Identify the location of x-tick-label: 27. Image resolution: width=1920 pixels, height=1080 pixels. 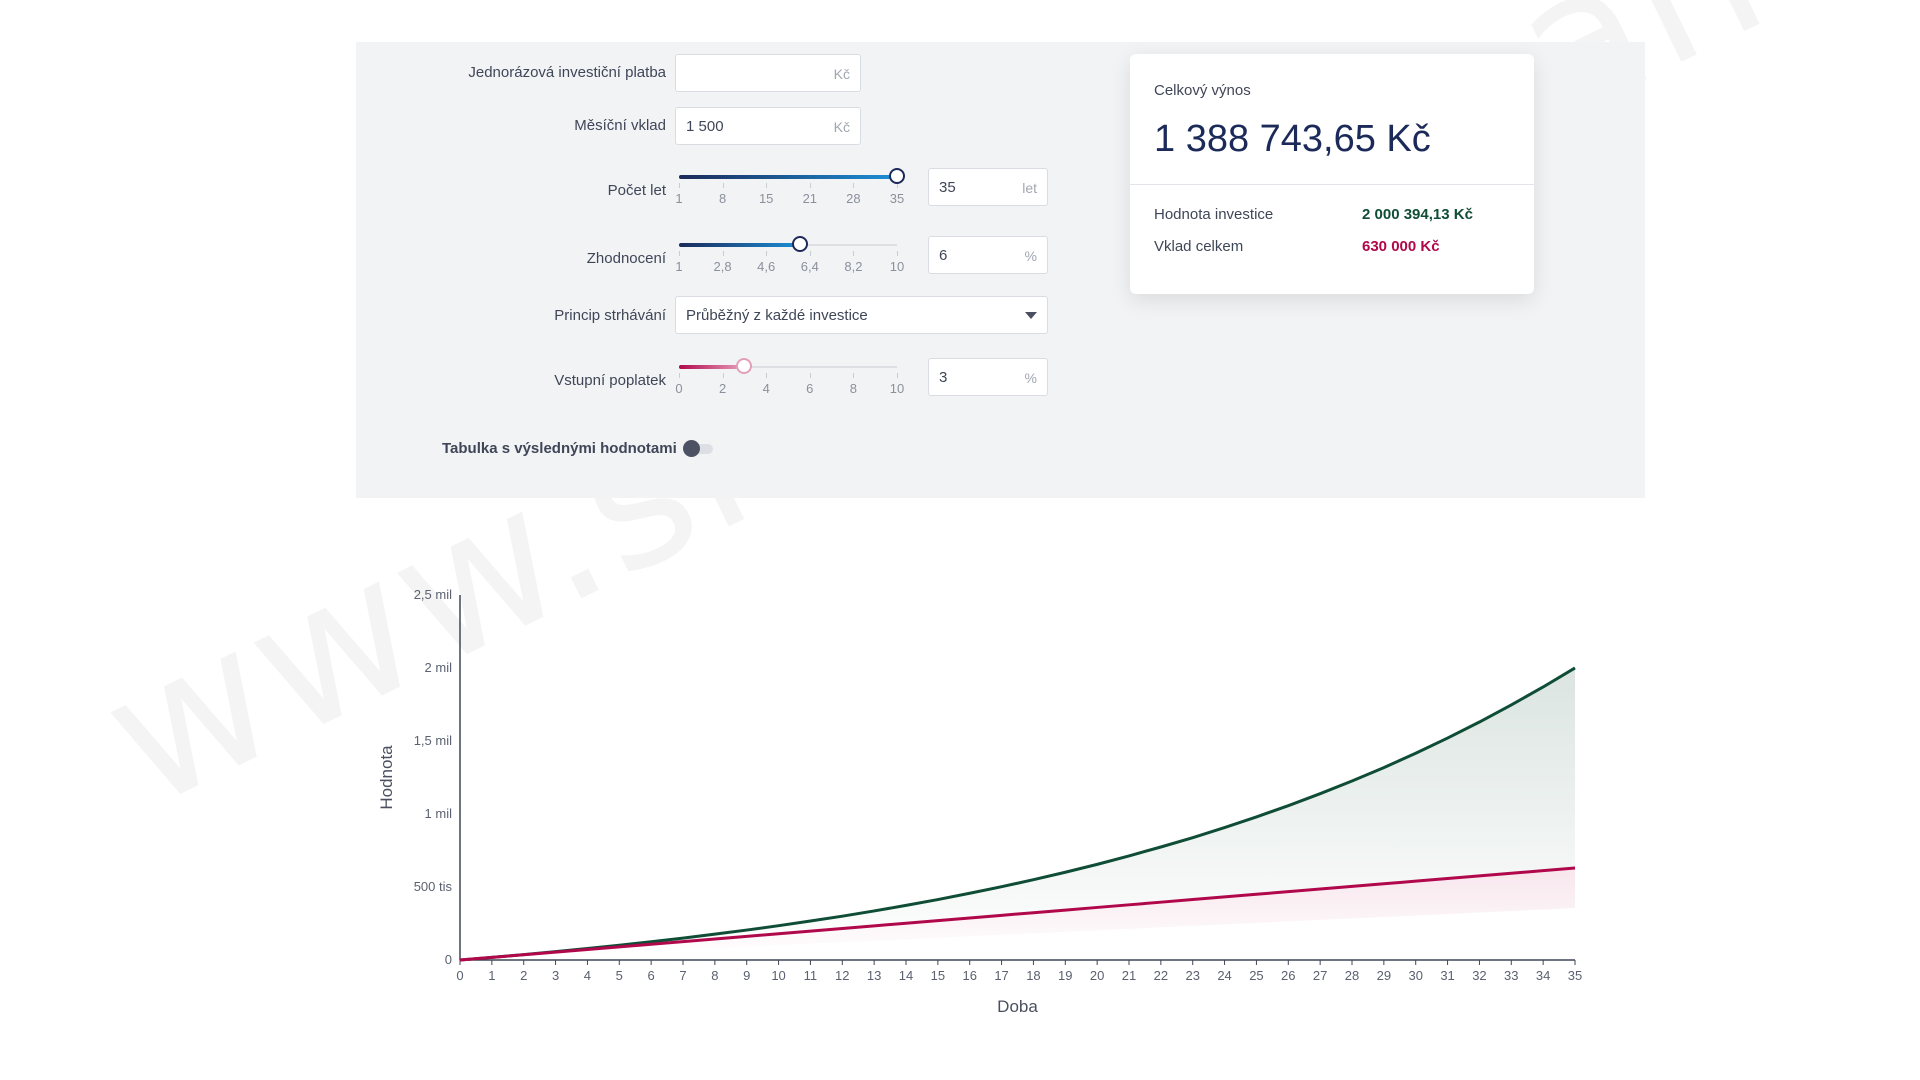
(1320, 975).